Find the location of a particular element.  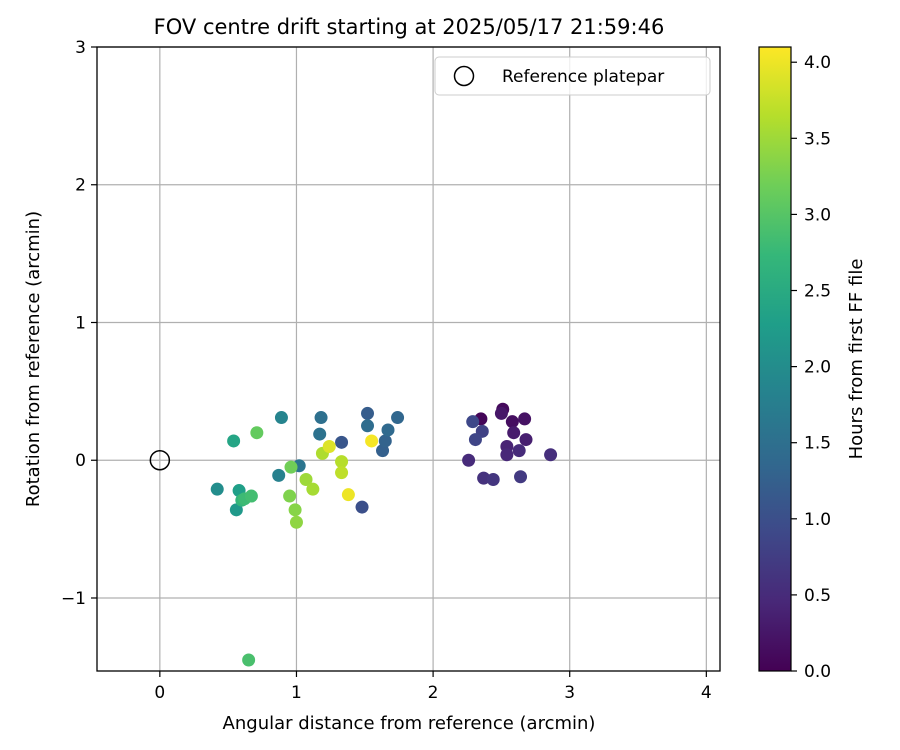

x-axis-label: Angular distance from reference (arcmin) is located at coordinates (409, 723).